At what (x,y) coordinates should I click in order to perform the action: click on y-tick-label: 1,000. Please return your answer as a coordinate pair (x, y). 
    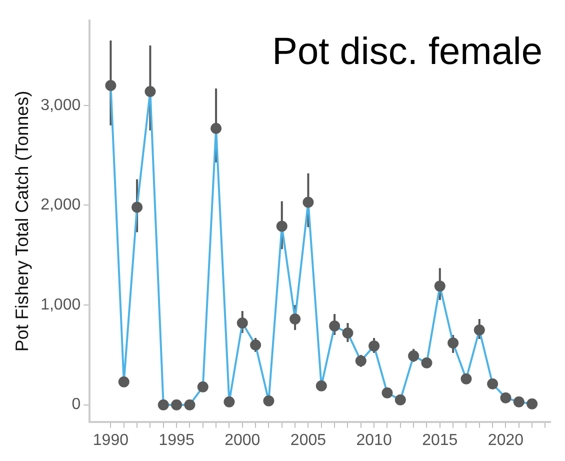
    Looking at the image, I should click on (60, 305).